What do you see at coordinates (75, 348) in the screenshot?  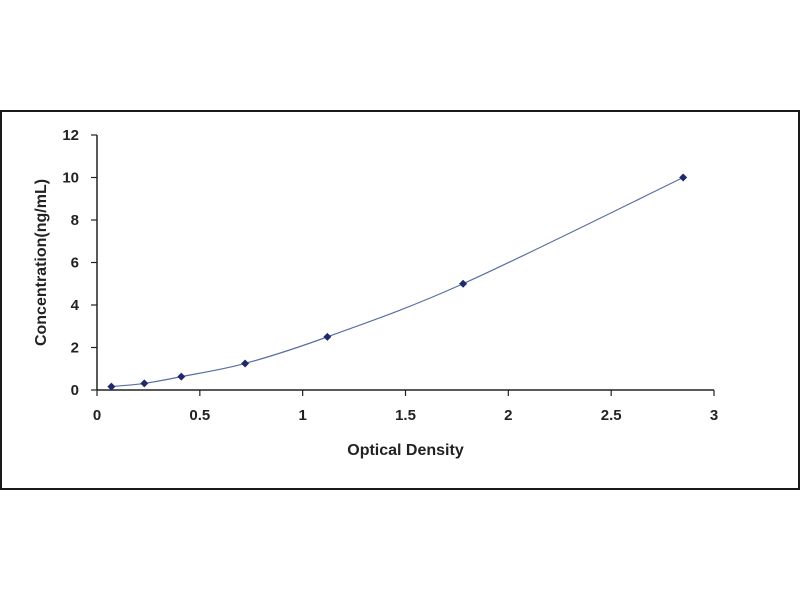 I see `y-tick-label: 2` at bounding box center [75, 348].